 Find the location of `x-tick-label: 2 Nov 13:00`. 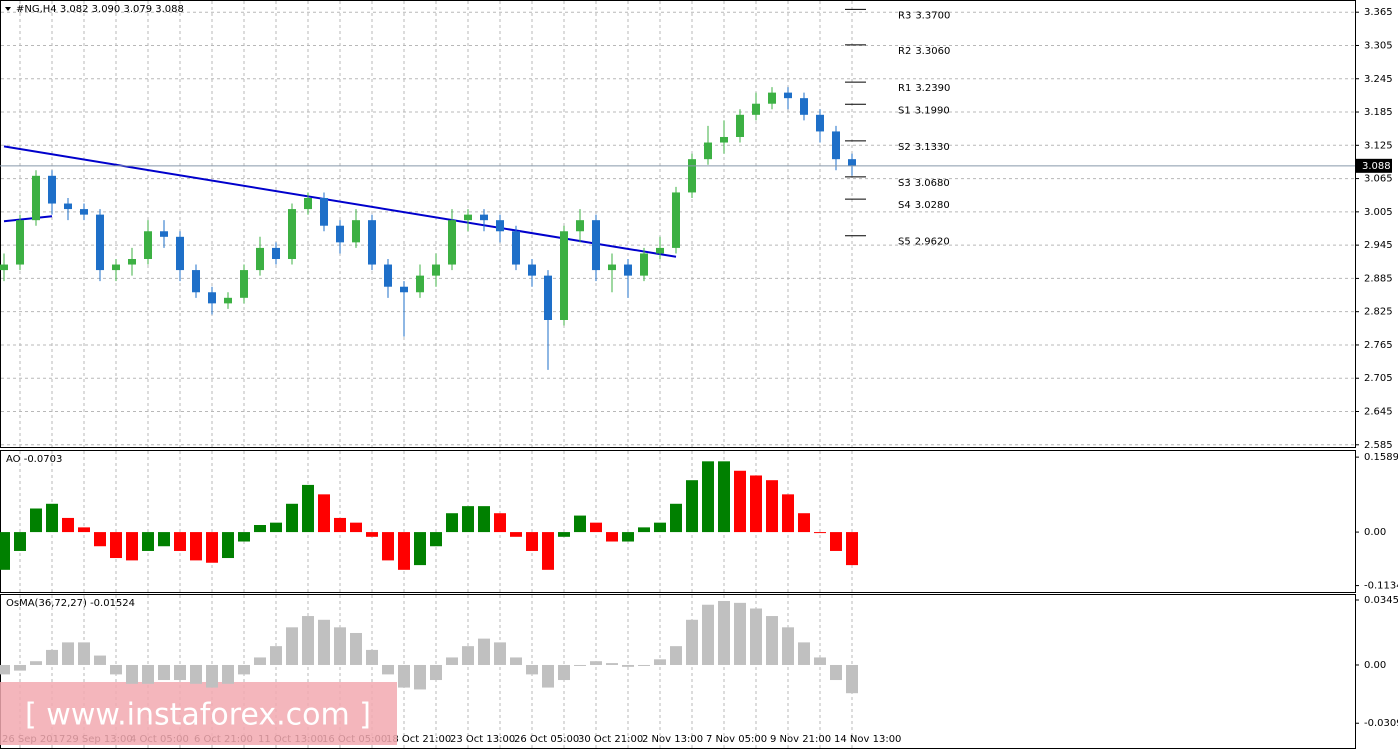

x-tick-label: 2 Nov 13:00 is located at coordinates (672, 739).